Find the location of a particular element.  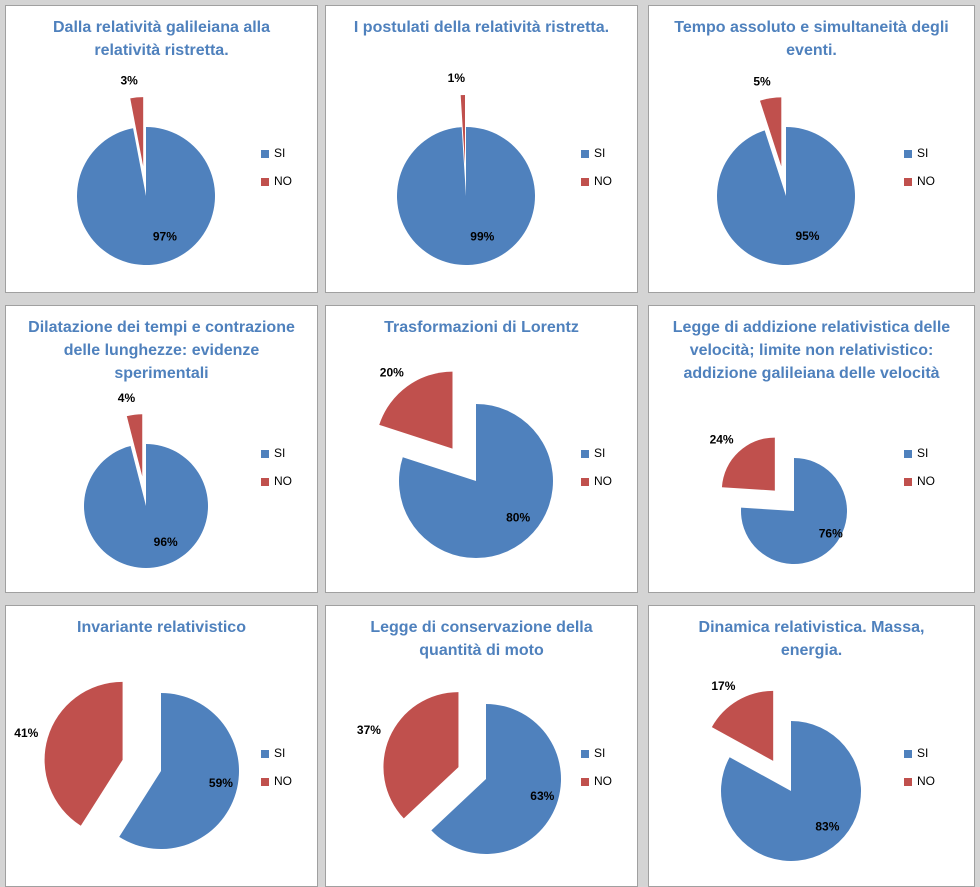

chart: 95% 5% SI NO is located at coordinates (826, 170).